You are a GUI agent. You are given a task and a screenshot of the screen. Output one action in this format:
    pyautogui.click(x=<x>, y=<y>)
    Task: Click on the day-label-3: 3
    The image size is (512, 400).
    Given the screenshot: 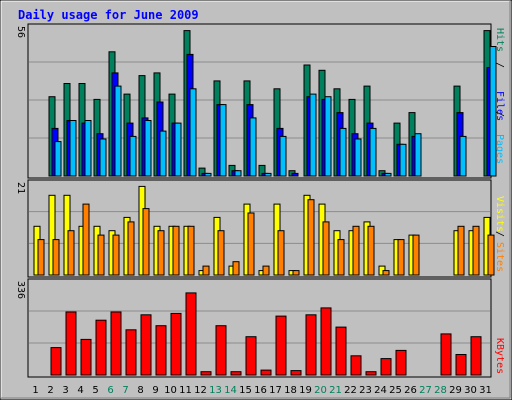 What is the action you would take?
    pyautogui.click(x=65, y=390)
    